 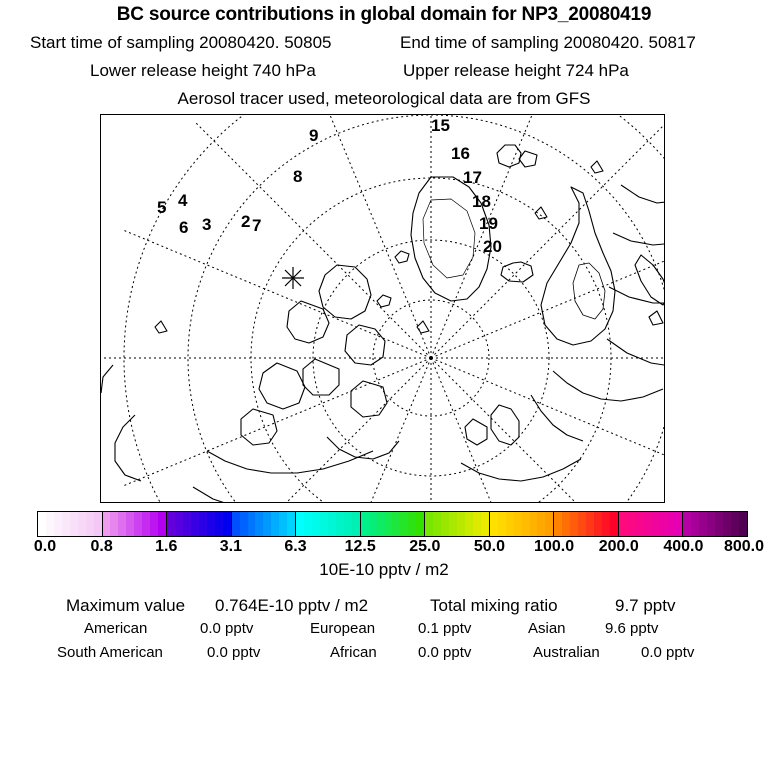 I want to click on colorbar-container, so click(x=392, y=524).